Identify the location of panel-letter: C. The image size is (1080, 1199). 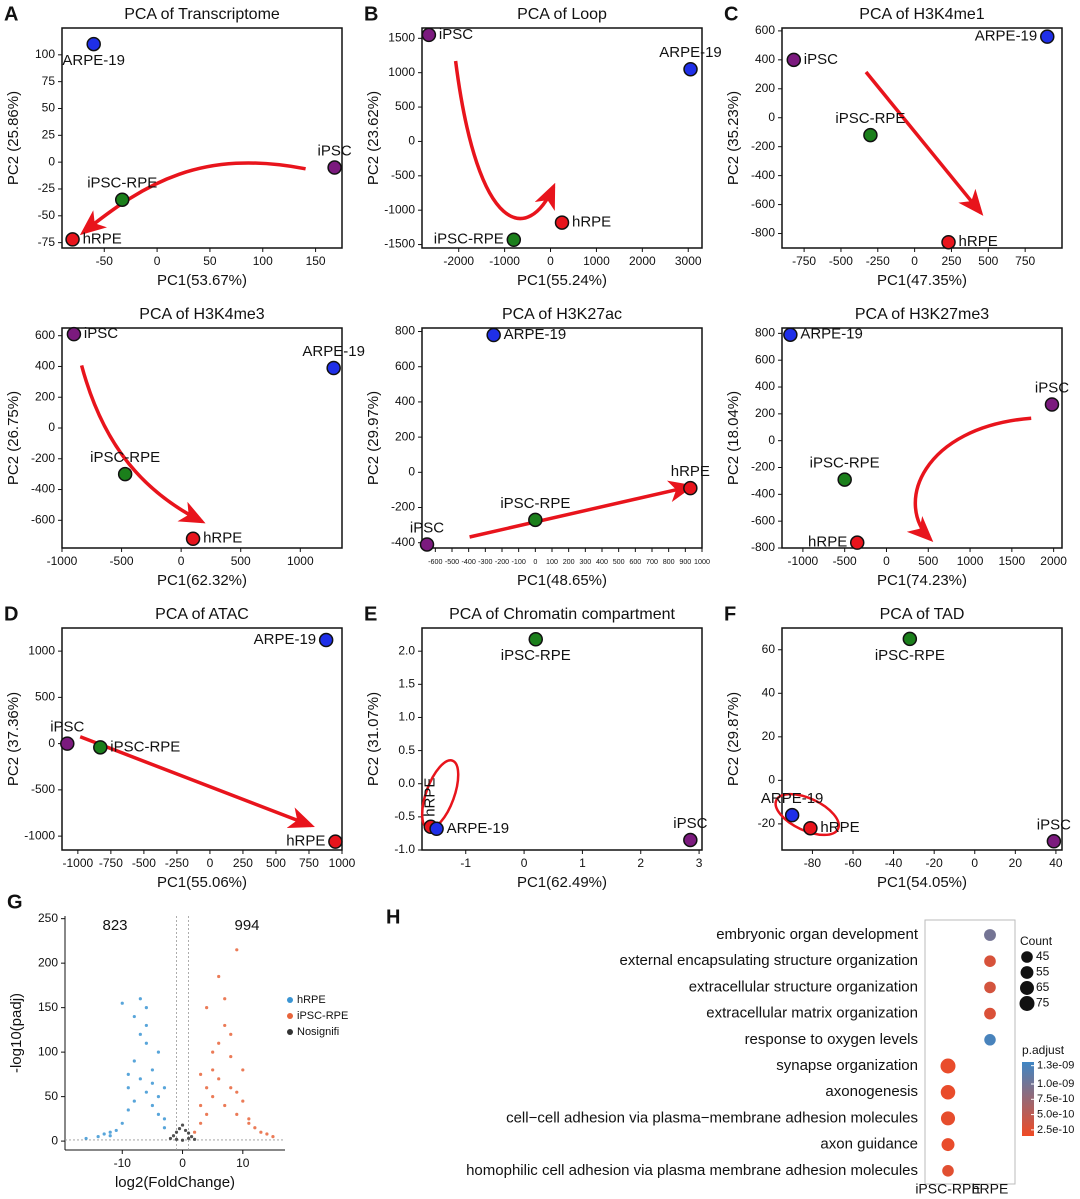
(731, 14).